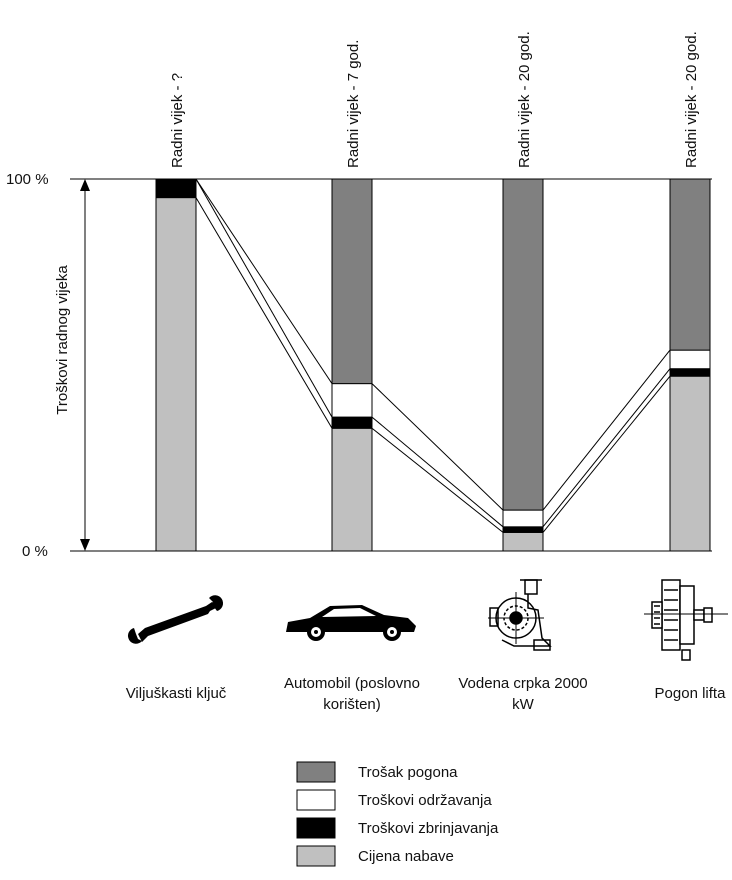 This screenshot has width=732, height=880. Describe the element at coordinates (428, 828) in the screenshot. I see `legend-label: Troškovi zbrinjavanja` at that location.